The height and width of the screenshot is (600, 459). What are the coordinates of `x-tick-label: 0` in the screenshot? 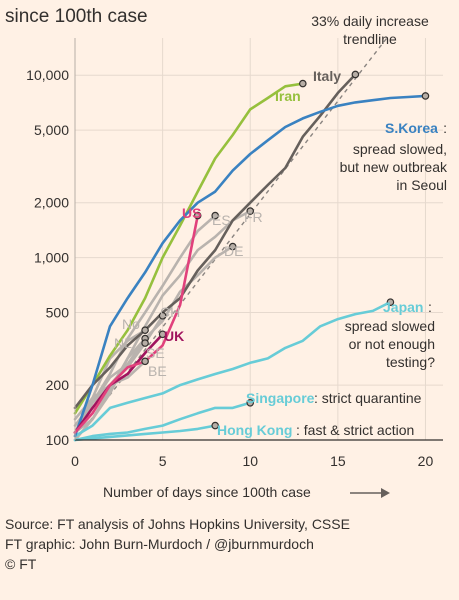 It's located at (75, 461).